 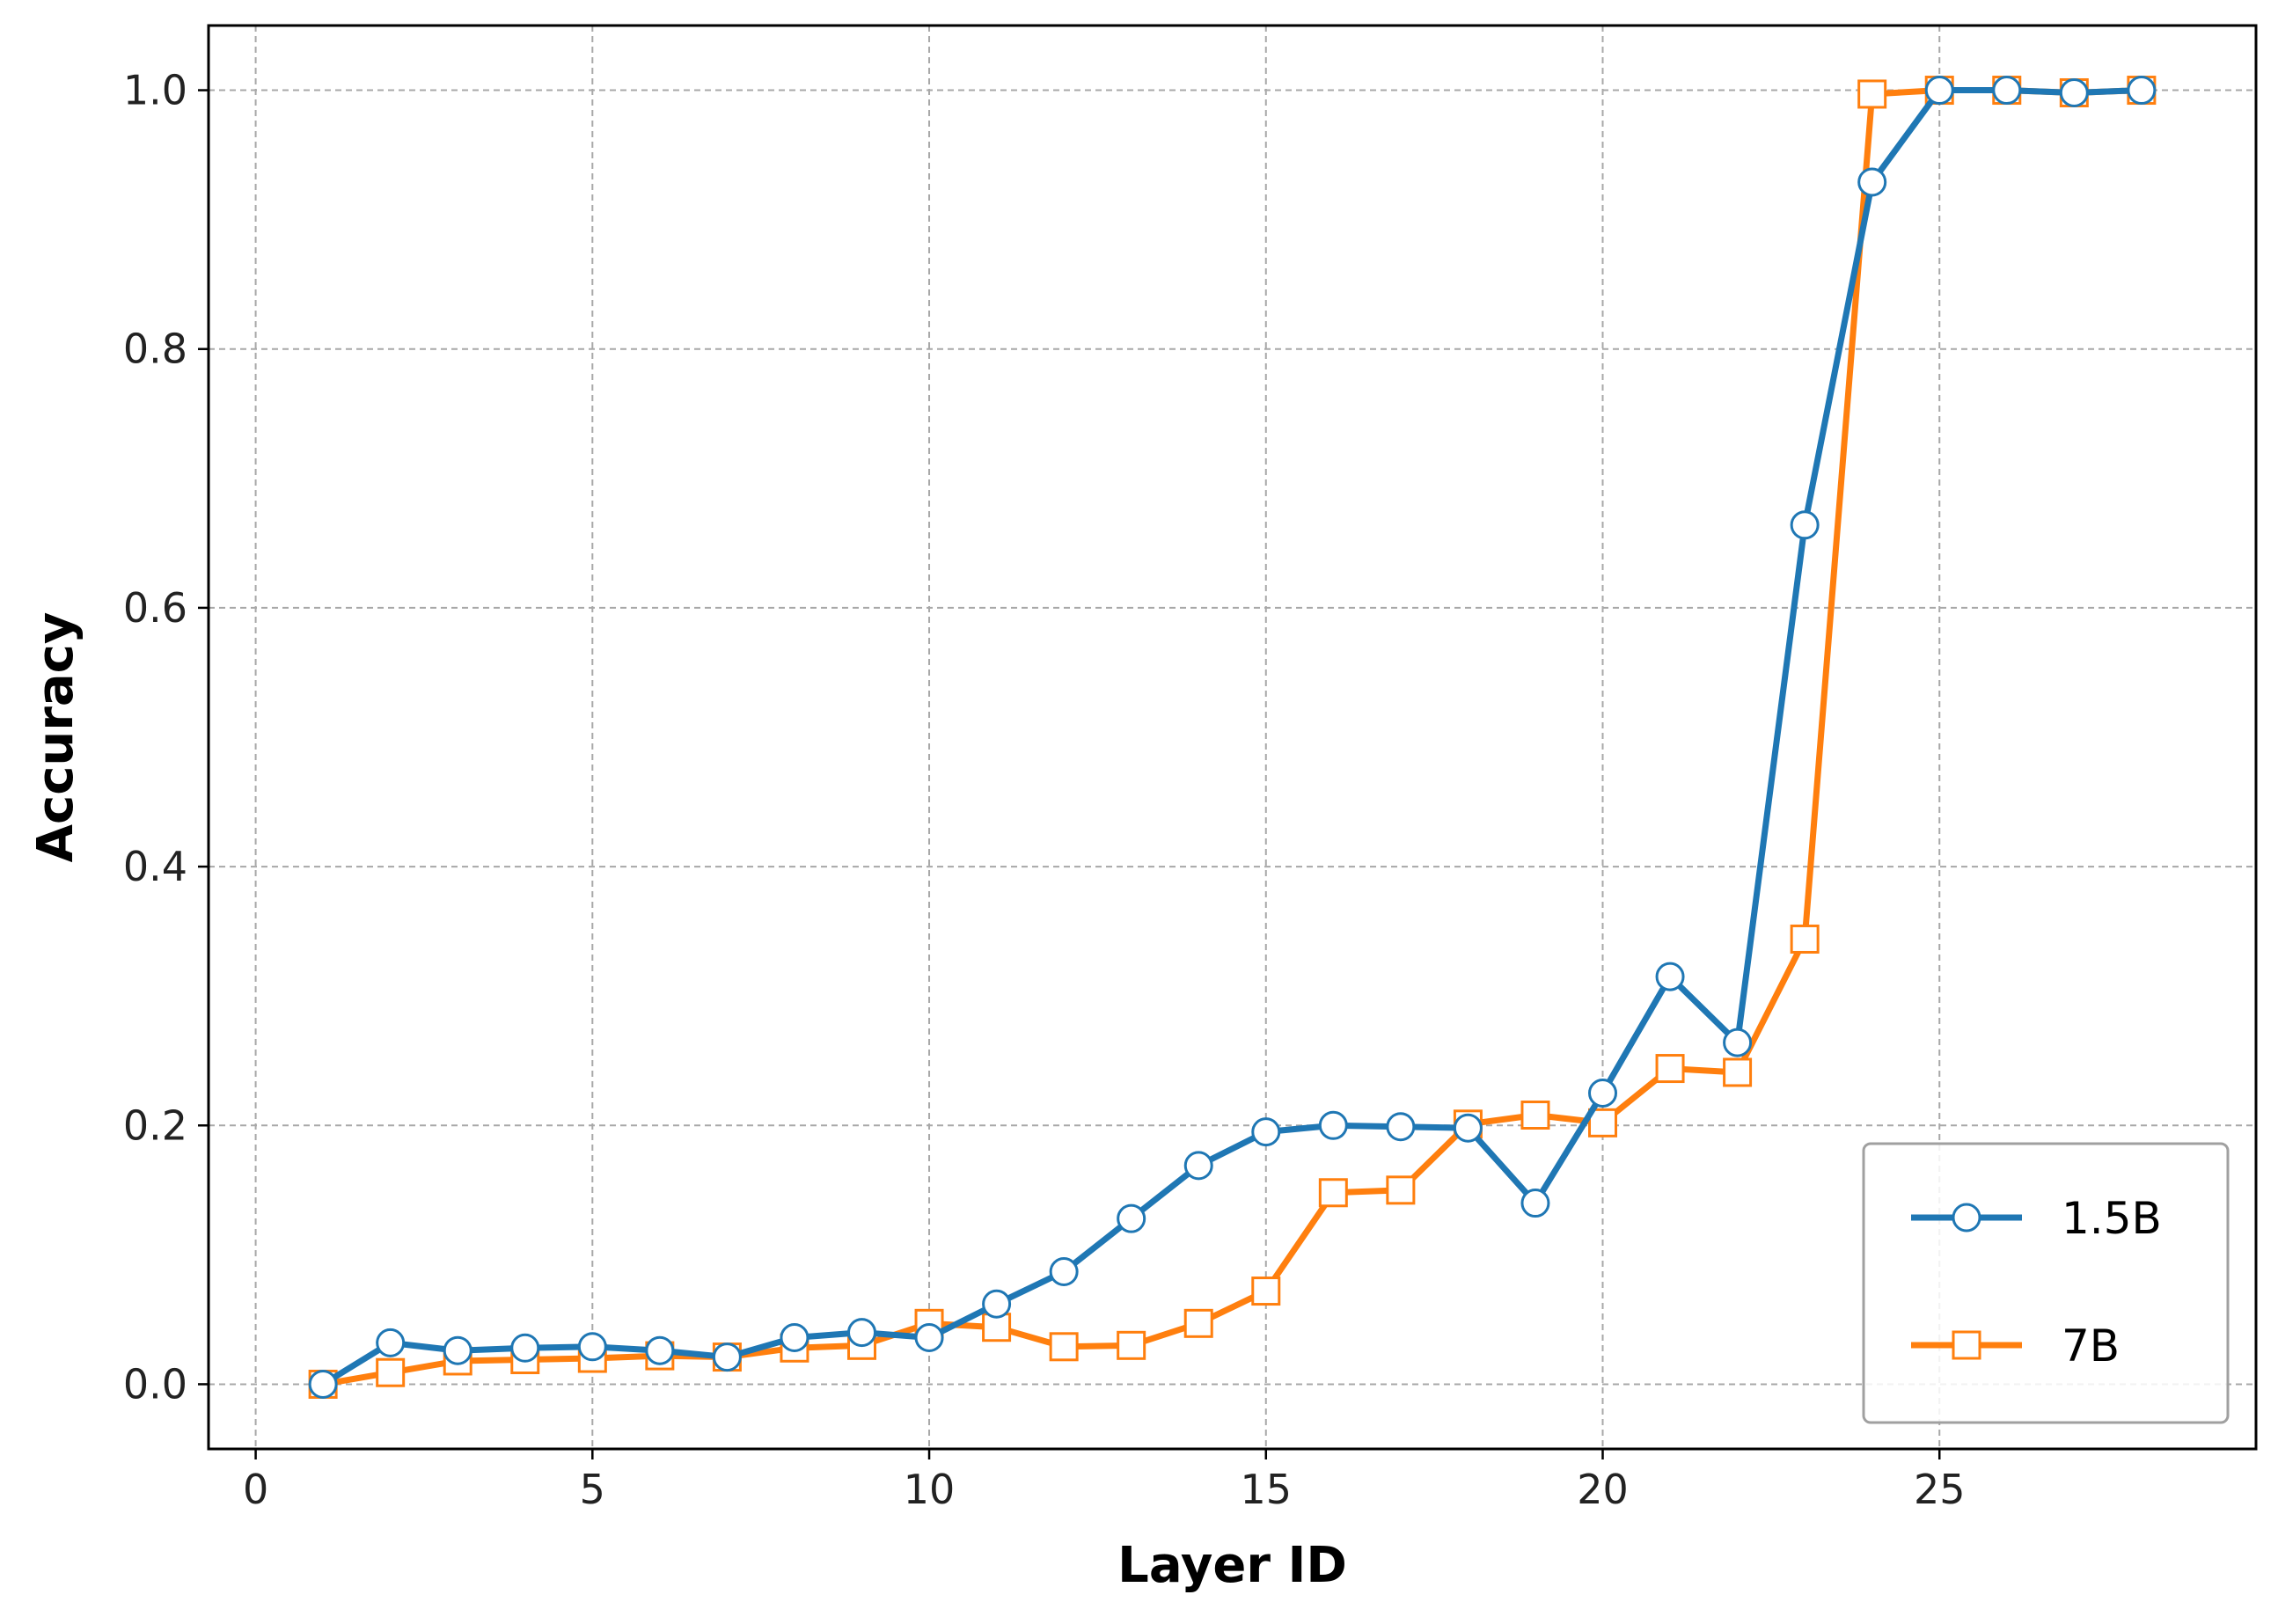 What do you see at coordinates (155, 608) in the screenshot?
I see `y-tick-label: 0.6` at bounding box center [155, 608].